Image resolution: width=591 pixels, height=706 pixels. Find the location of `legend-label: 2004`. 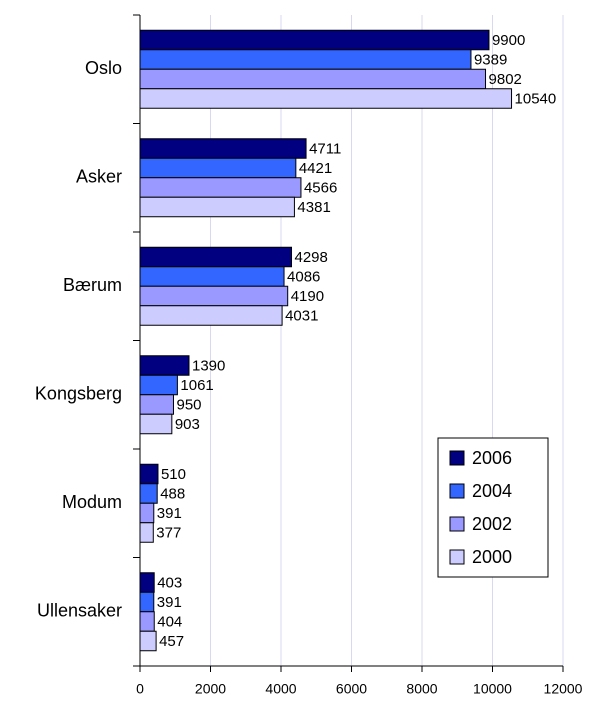

legend-label: 2004 is located at coordinates (492, 491).